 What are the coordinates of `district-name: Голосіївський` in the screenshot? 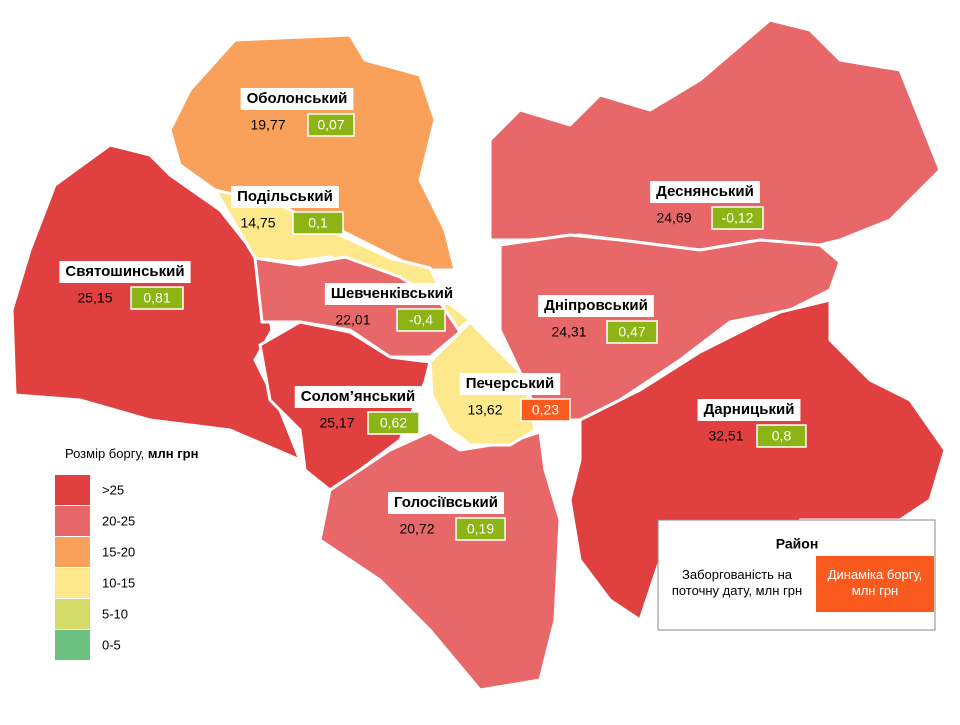 It's located at (446, 502).